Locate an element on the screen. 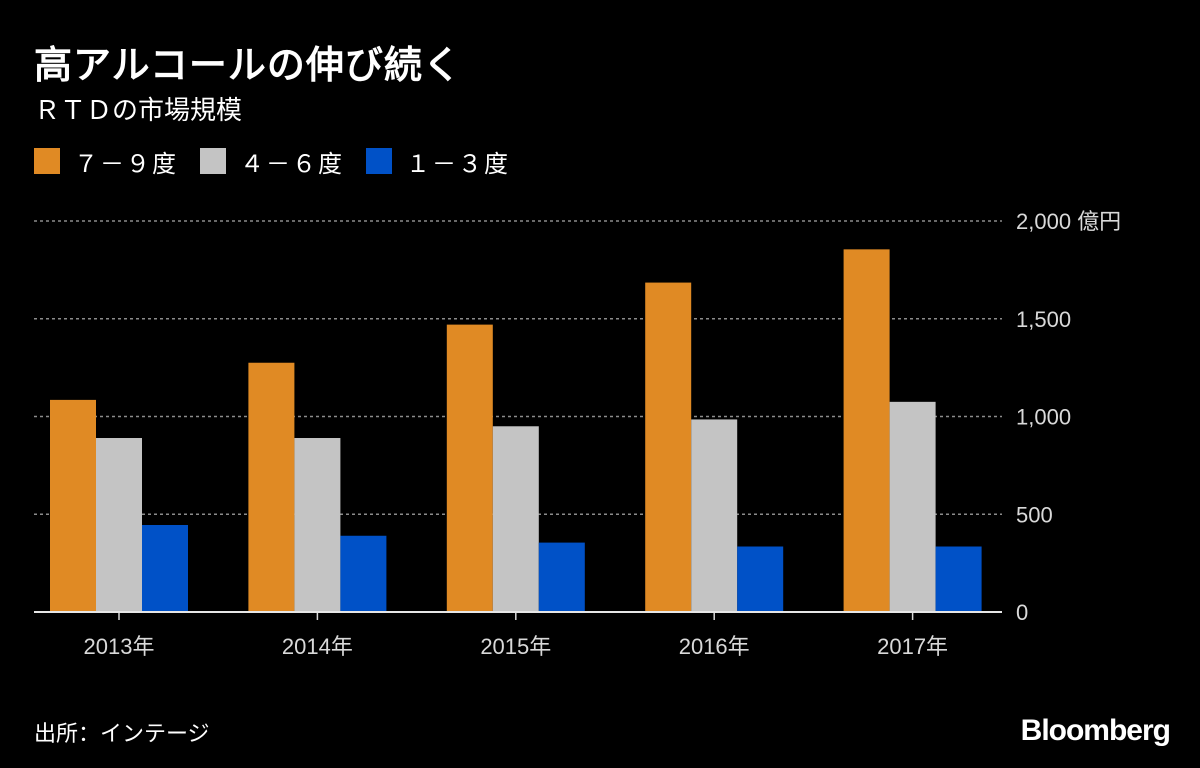  legend-item-1-3: １－３度 is located at coordinates (438, 161).